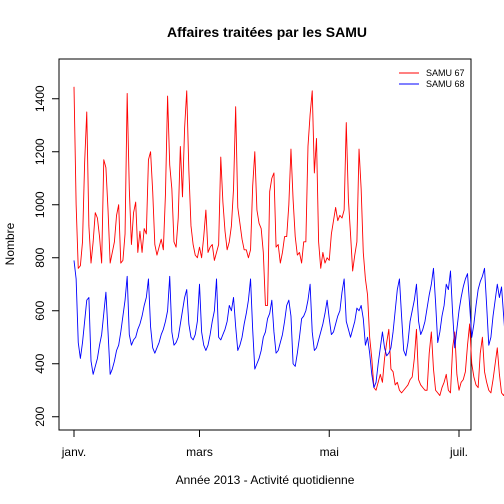 The image size is (504, 504). What do you see at coordinates (40, 363) in the screenshot?
I see `y-tick-label: 400` at bounding box center [40, 363].